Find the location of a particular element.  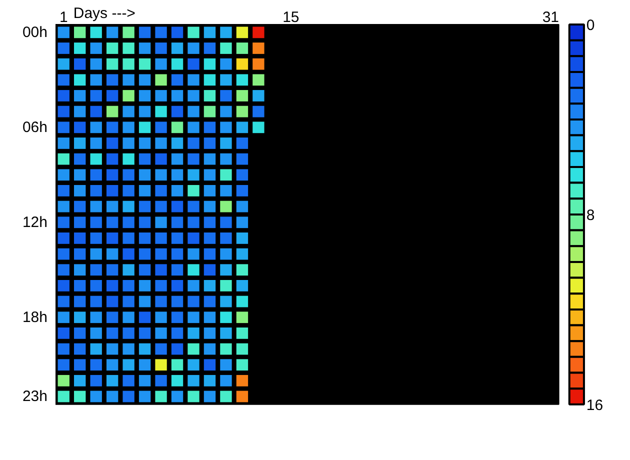

y-tick-label: 23h is located at coordinates (35, 397).